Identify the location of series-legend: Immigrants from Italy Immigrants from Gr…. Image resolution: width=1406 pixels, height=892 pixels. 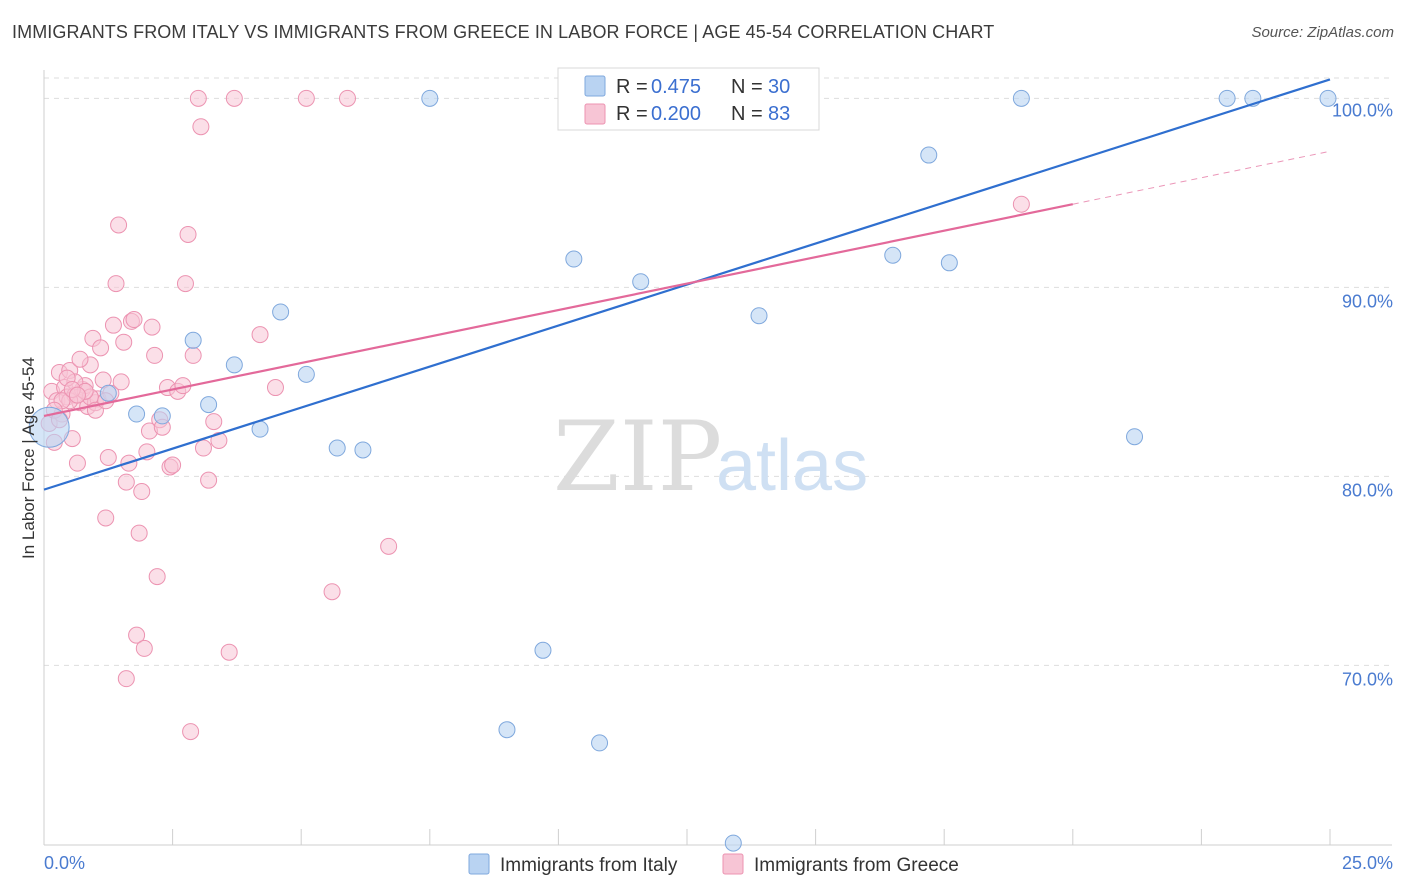
(713, 864).